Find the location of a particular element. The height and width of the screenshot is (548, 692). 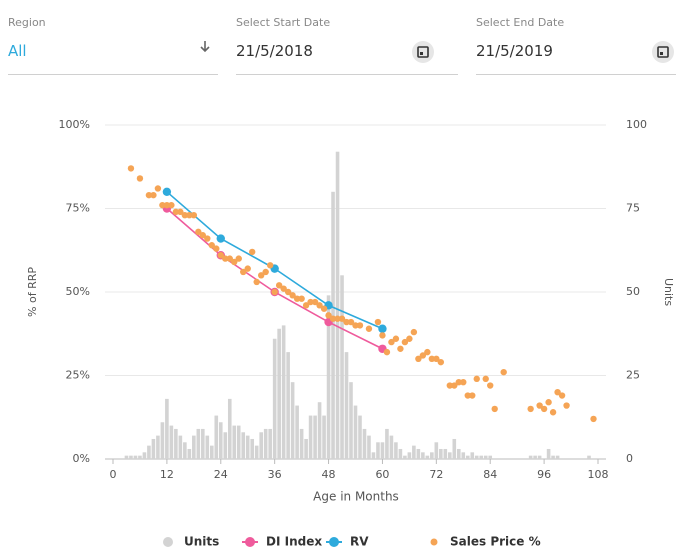

y2-tick-label: 50 is located at coordinates (633, 291).